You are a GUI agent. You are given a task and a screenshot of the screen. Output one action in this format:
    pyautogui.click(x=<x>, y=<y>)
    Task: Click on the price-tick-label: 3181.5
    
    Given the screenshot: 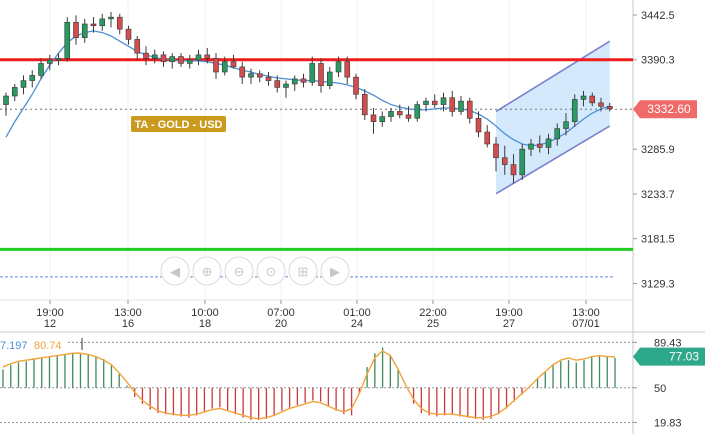 What is the action you would take?
    pyautogui.click(x=658, y=240)
    